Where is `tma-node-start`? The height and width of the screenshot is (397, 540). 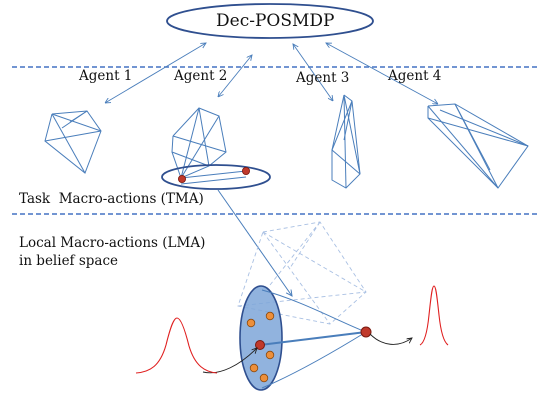
tma-node-start is located at coordinates (181, 178).